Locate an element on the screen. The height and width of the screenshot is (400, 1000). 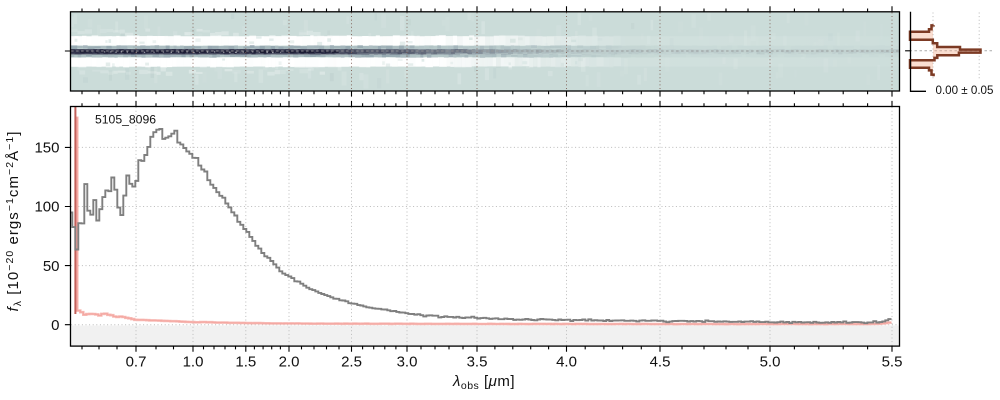
svg-text: 0.7 is located at coordinates (136, 362).